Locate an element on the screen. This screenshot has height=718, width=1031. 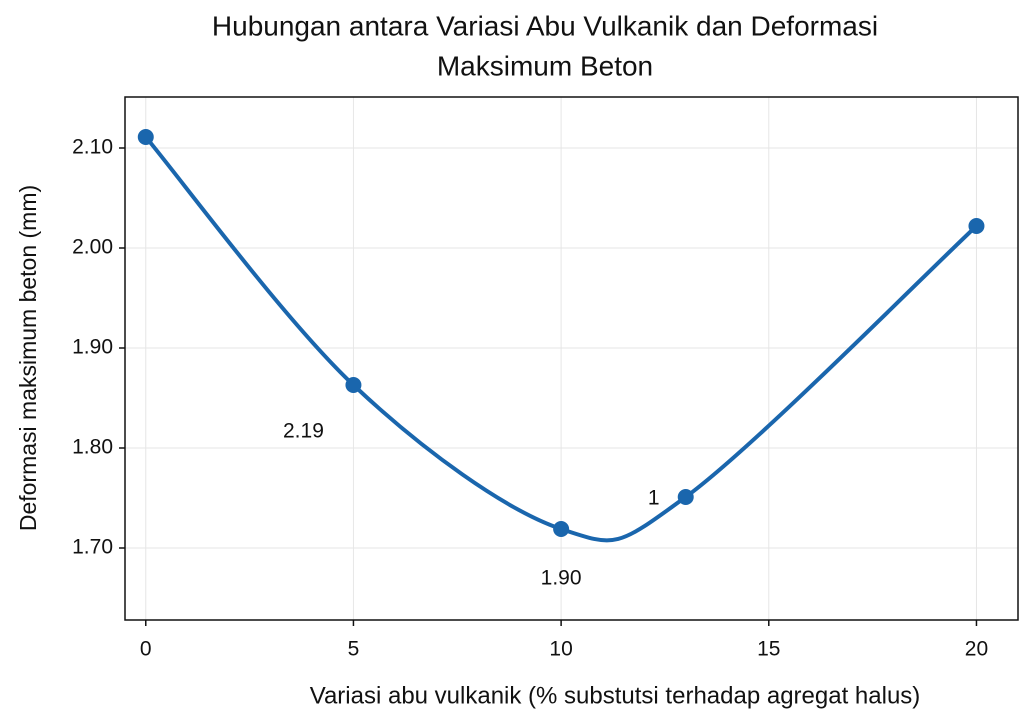
x-tick-label: 20 is located at coordinates (976, 649).